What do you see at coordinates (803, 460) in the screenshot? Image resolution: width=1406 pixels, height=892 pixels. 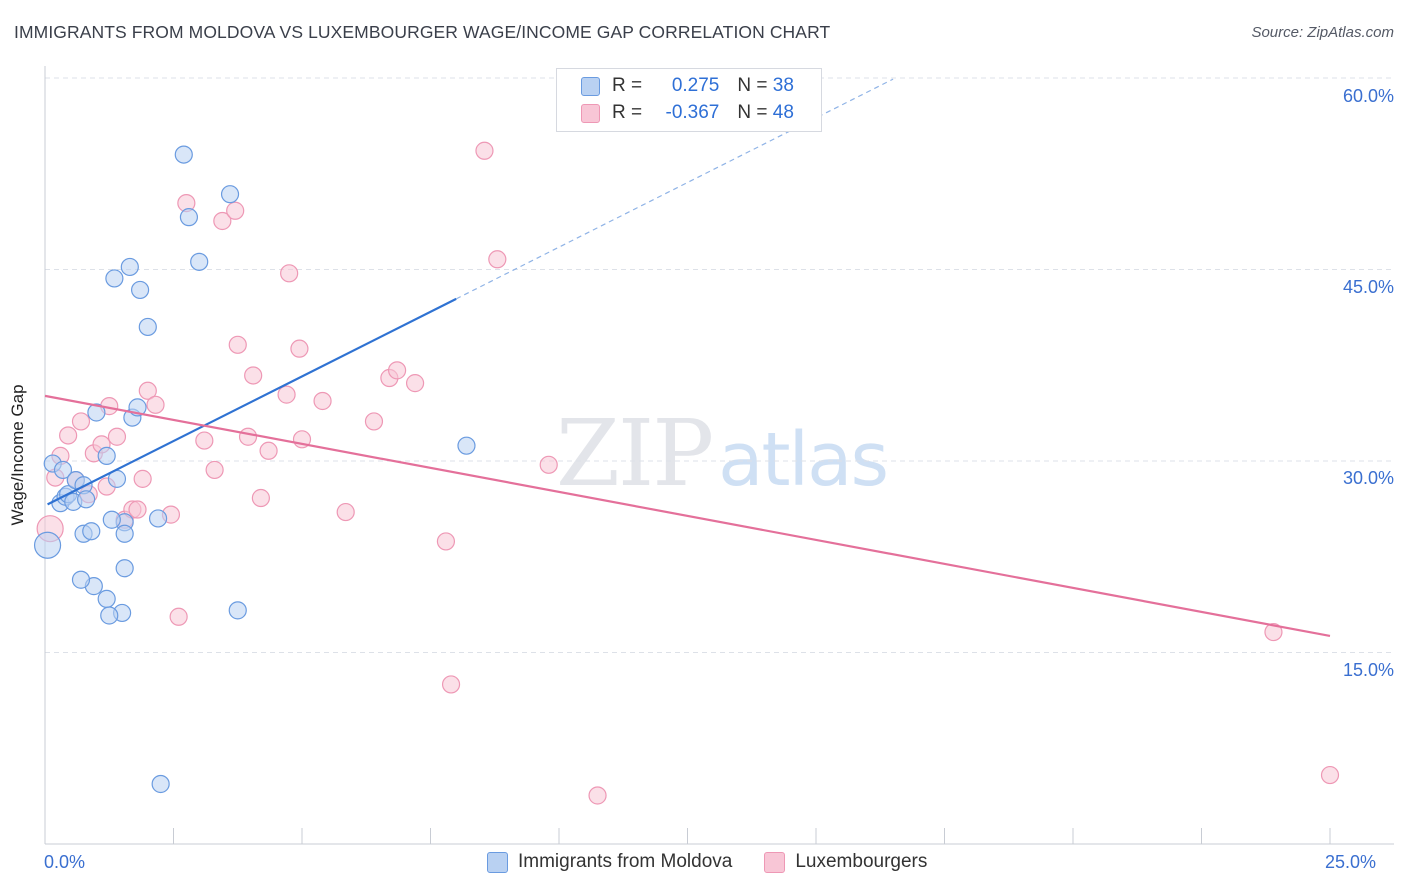 I see `watermark-atlas: atlas` at bounding box center [803, 460].